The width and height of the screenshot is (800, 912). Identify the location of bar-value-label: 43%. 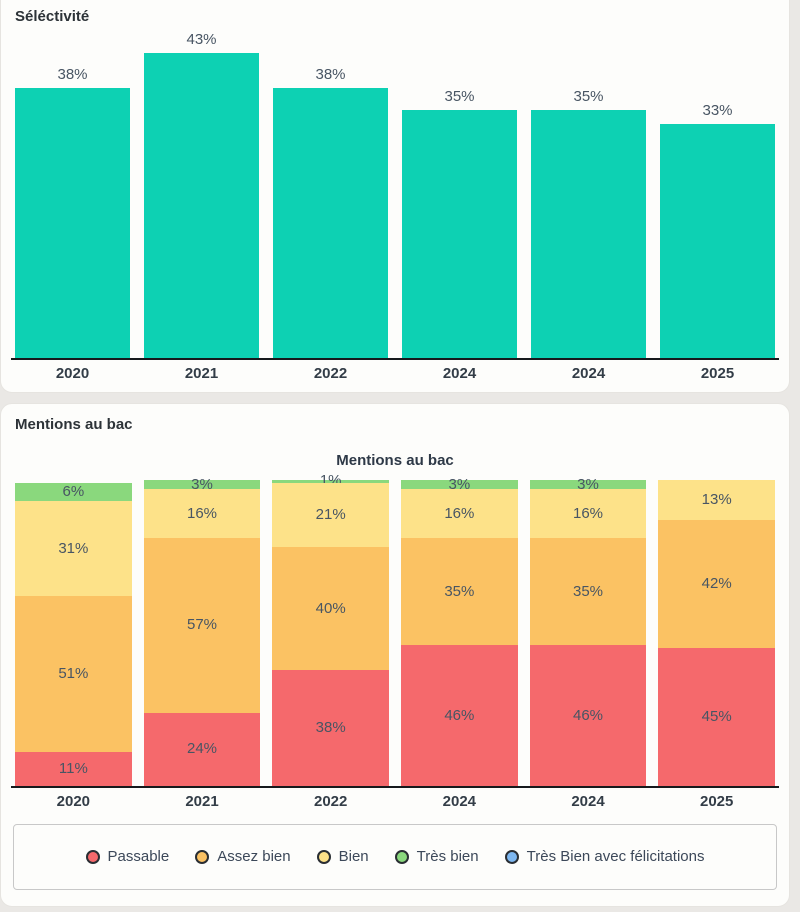
(201, 39).